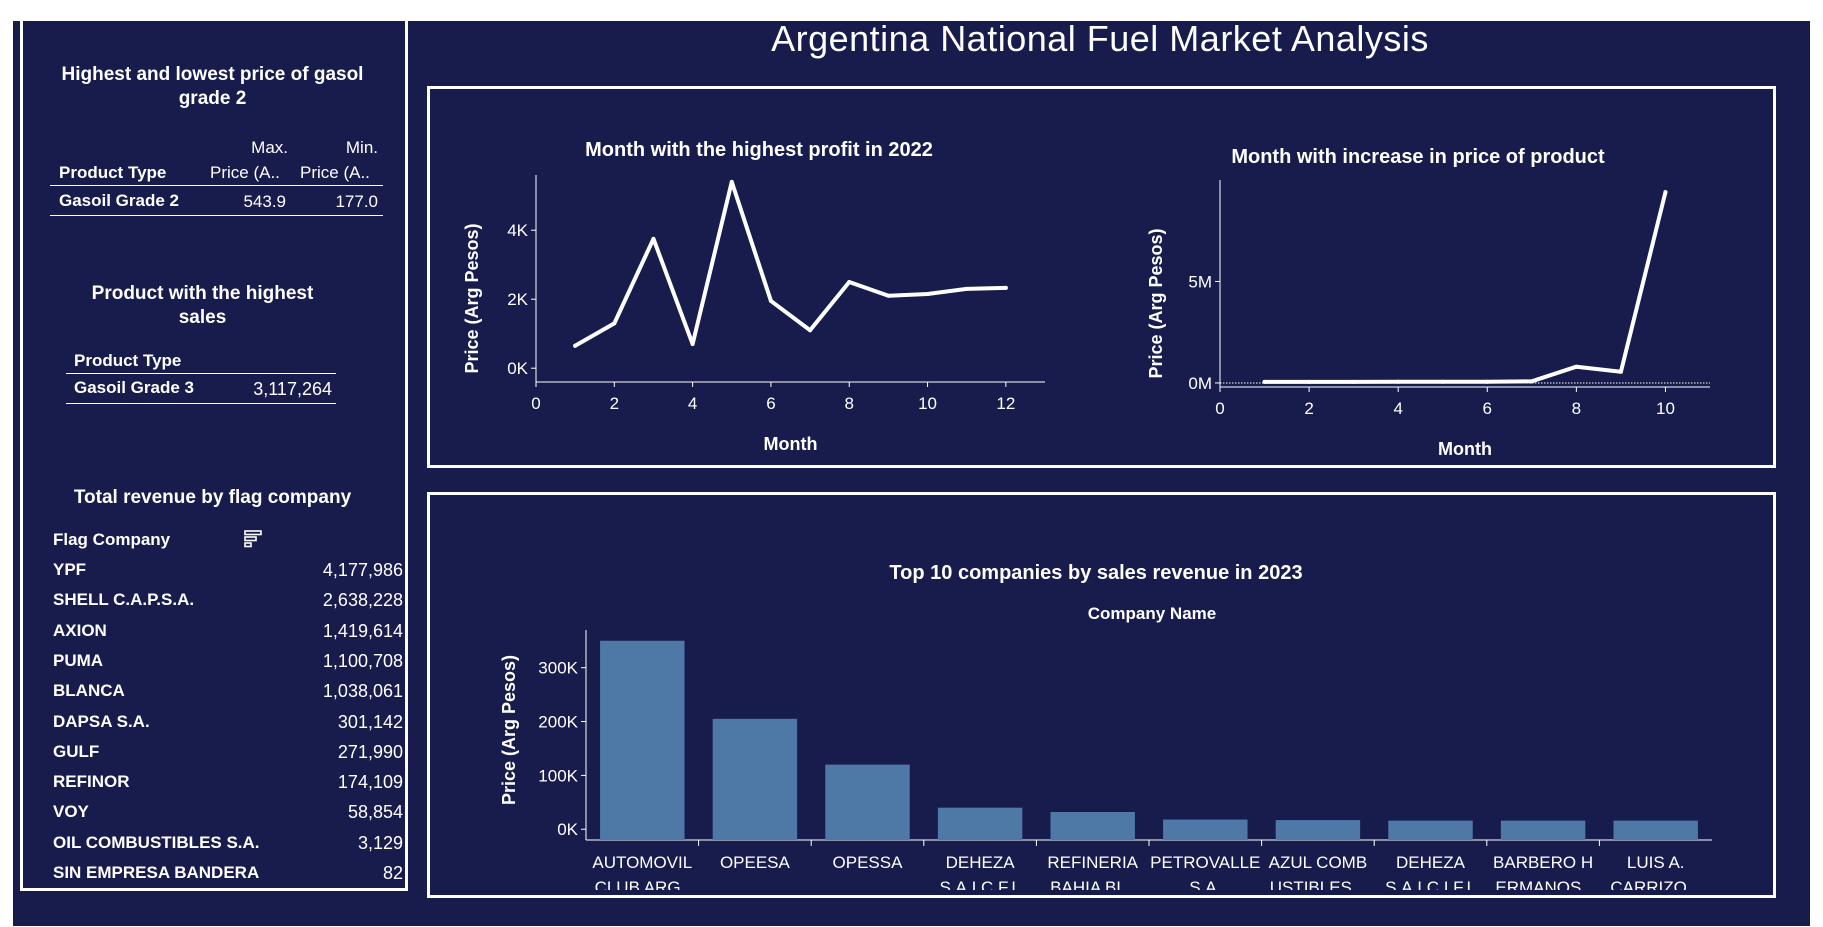  I want to click on flag-company-revenue: 174,109, so click(370, 782).